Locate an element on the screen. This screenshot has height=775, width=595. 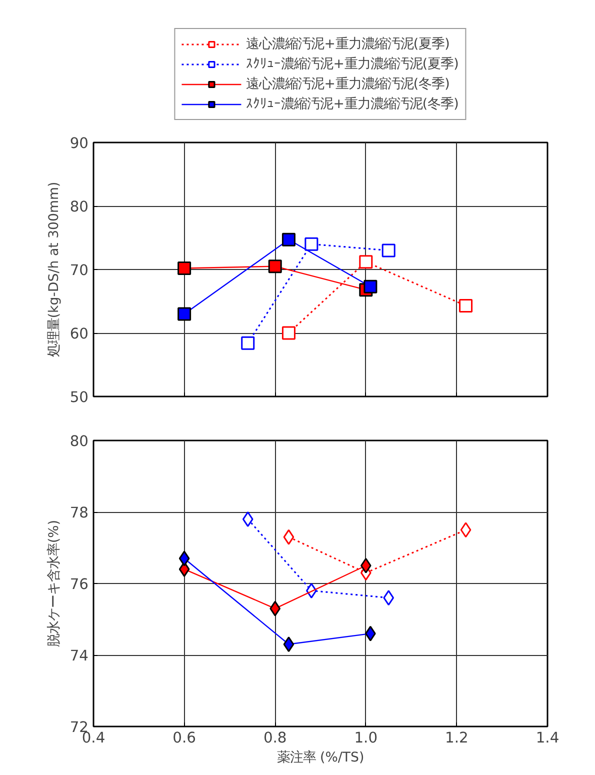
y-tick-label: 50 is located at coordinates (79, 397).